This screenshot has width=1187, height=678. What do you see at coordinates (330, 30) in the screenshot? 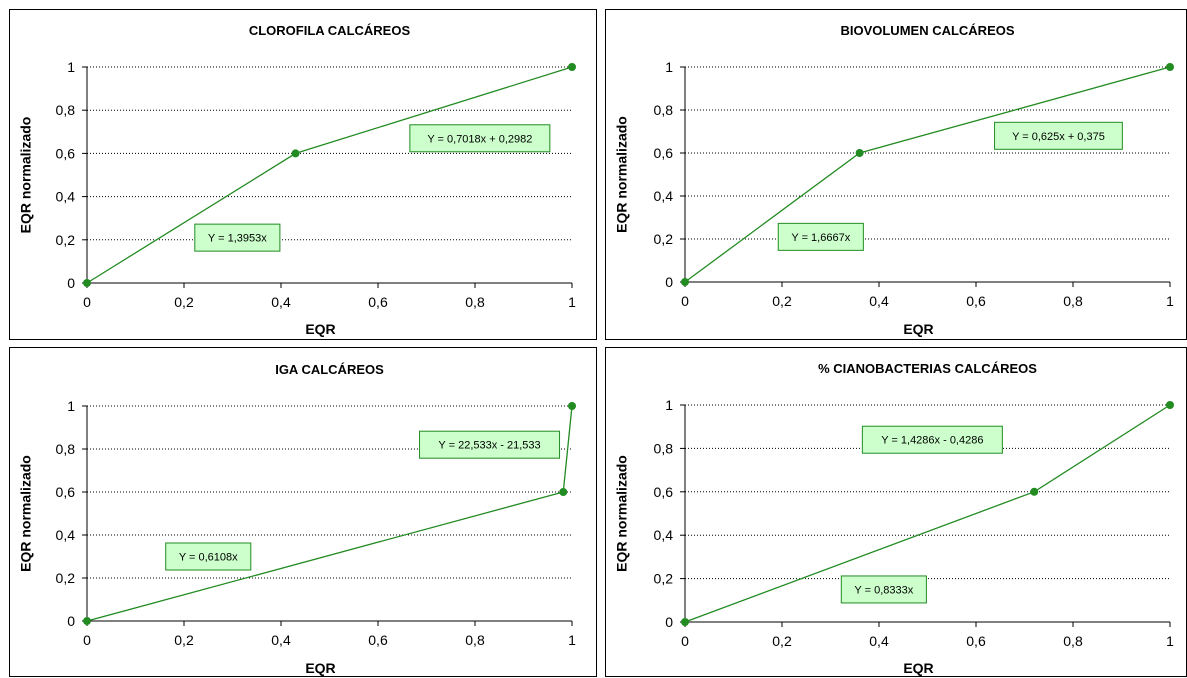
I see `chart-title: CLOROFILA CALCÁREOS` at bounding box center [330, 30].